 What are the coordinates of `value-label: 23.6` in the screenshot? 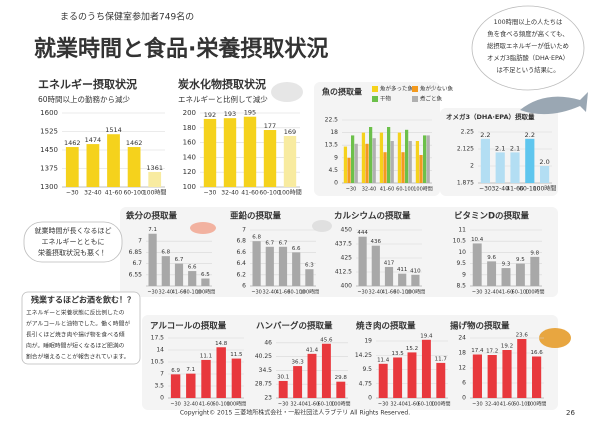 It's located at (522, 336).